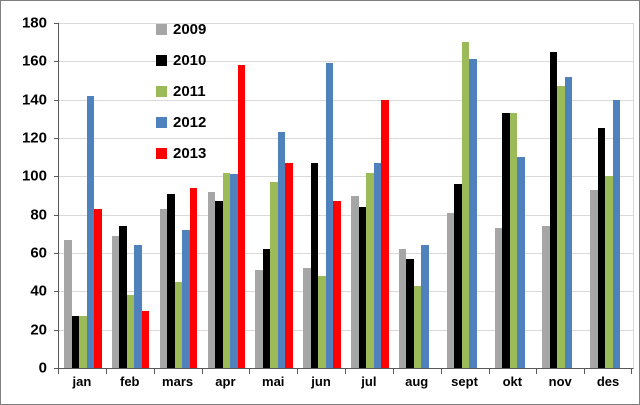 The height and width of the screenshot is (405, 640). What do you see at coordinates (171, 280) in the screenshot?
I see `bar-2010-mars` at bounding box center [171, 280].